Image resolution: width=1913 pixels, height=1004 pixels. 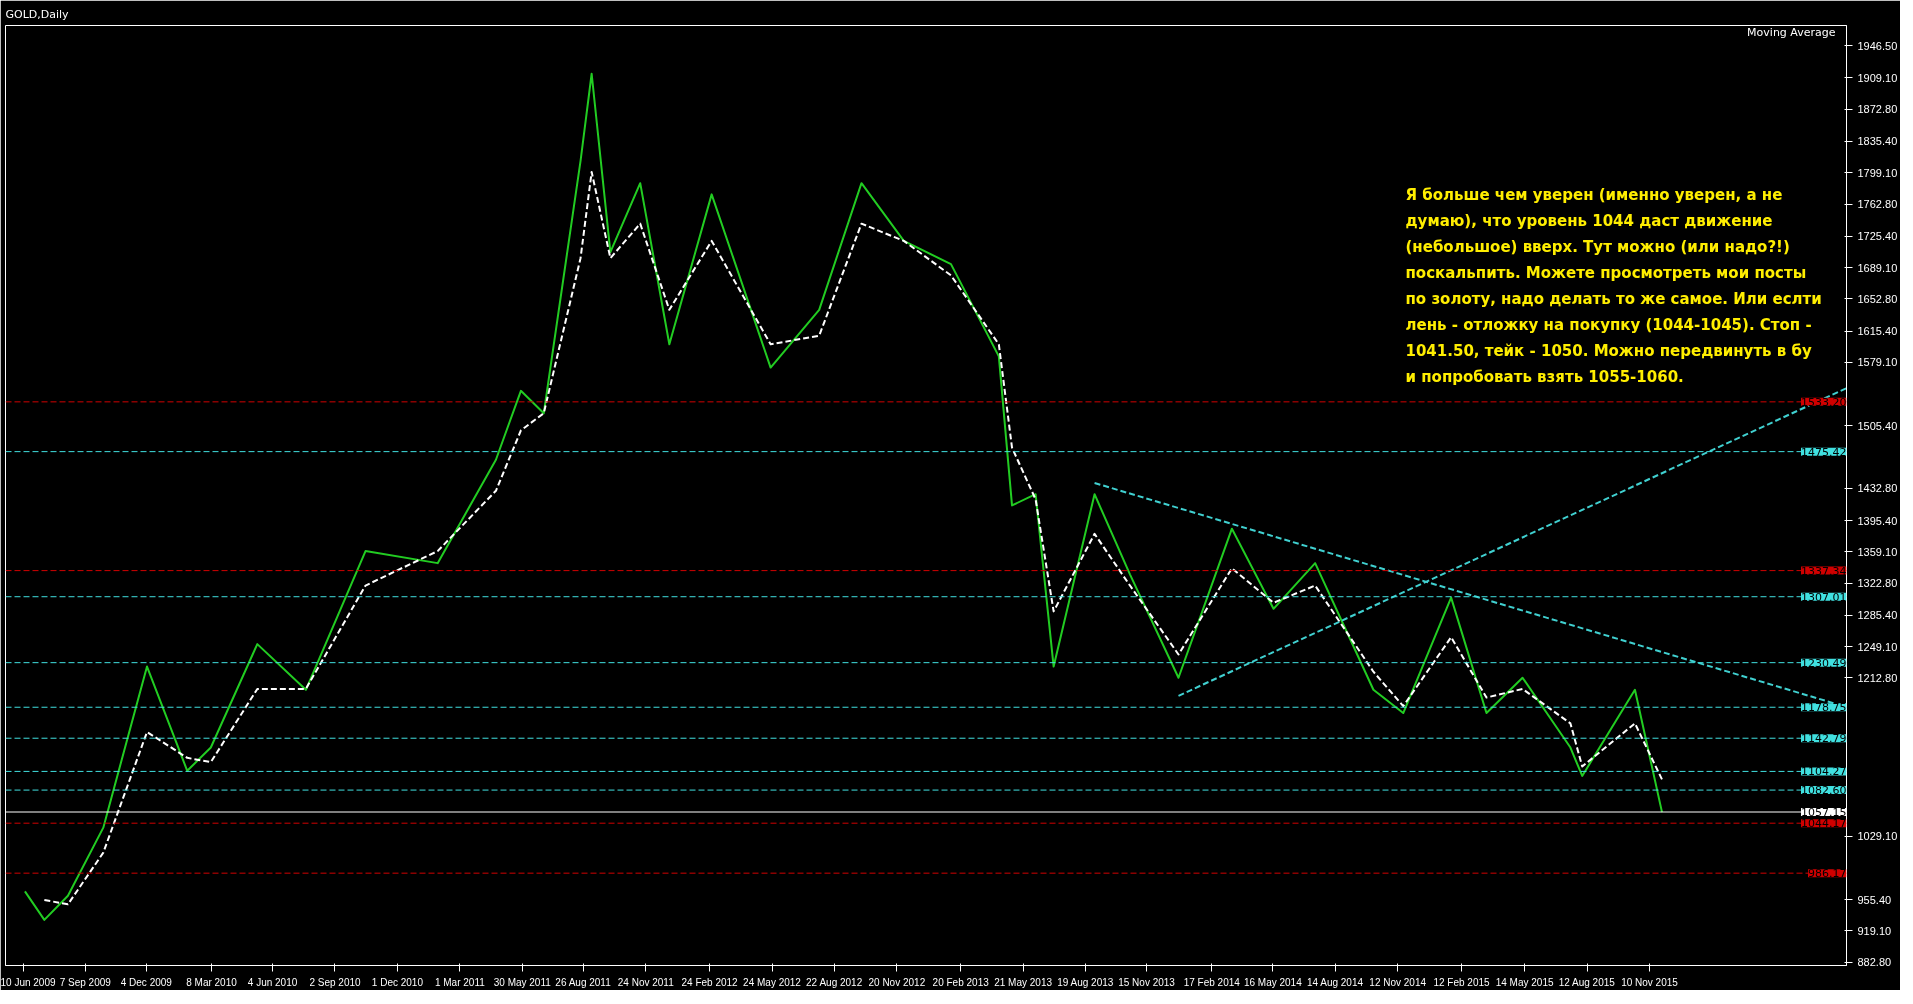 What do you see at coordinates (1147, 982) in the screenshot?
I see `x-tick-label: 15 Nov 2013` at bounding box center [1147, 982].